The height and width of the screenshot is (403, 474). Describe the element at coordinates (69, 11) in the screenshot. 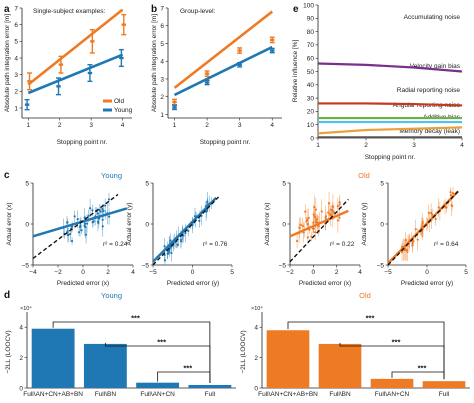

I see `panel-a-annotation: Single-subject examples:` at that location.